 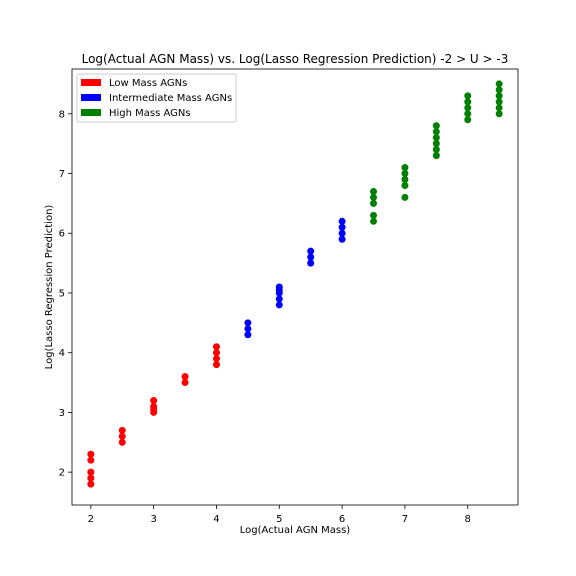 What do you see at coordinates (62, 174) in the screenshot?
I see `y-tick-label: 7` at bounding box center [62, 174].